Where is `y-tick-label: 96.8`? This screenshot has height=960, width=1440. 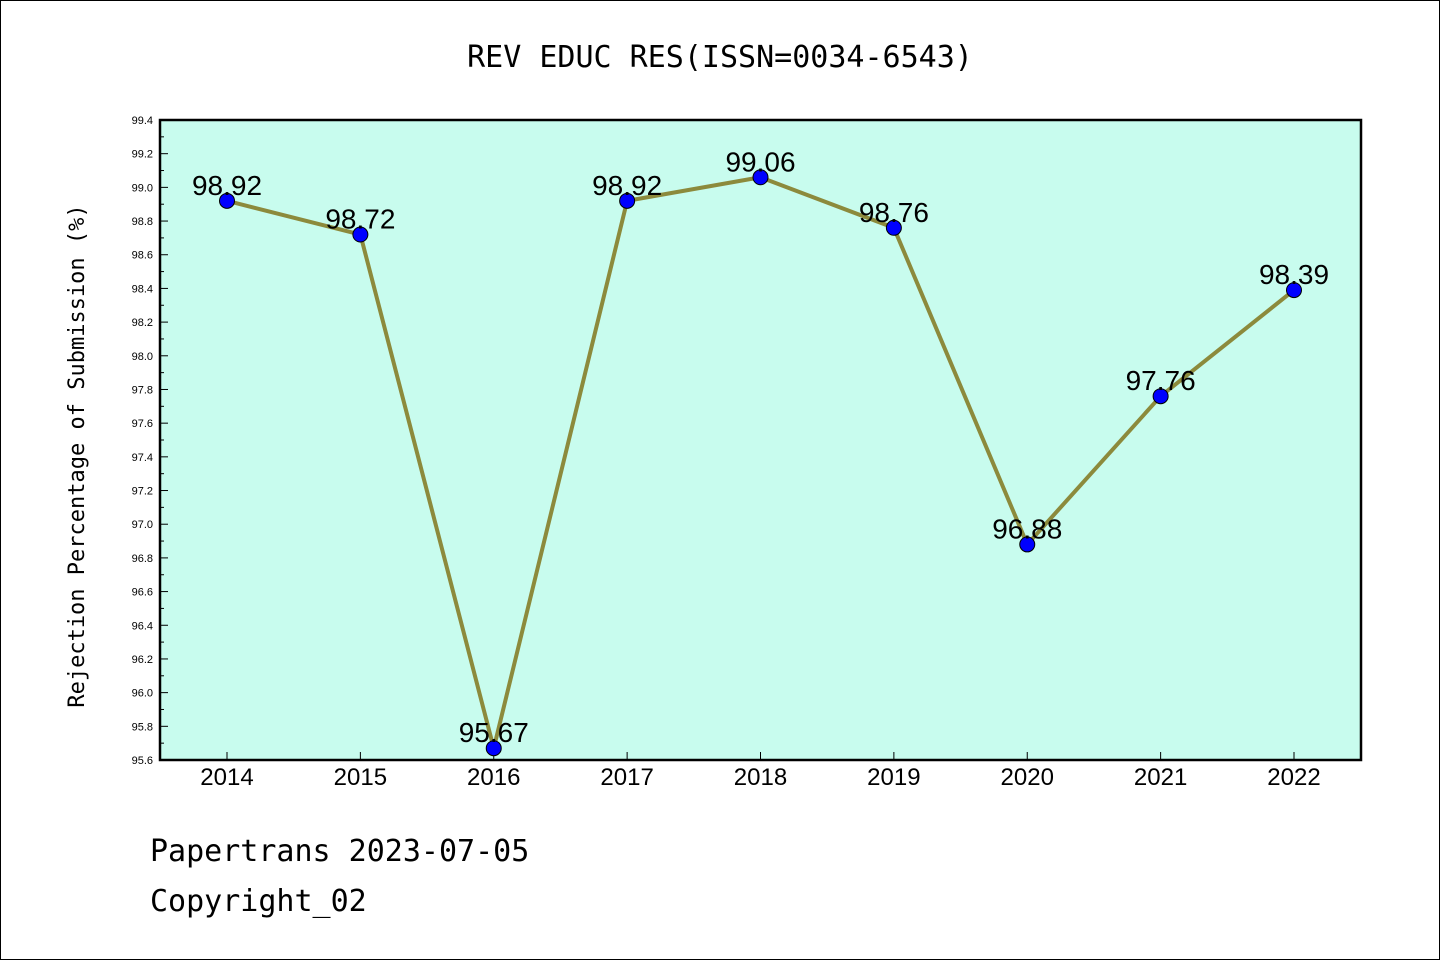 y-tick-label: 96.8 is located at coordinates (142, 559).